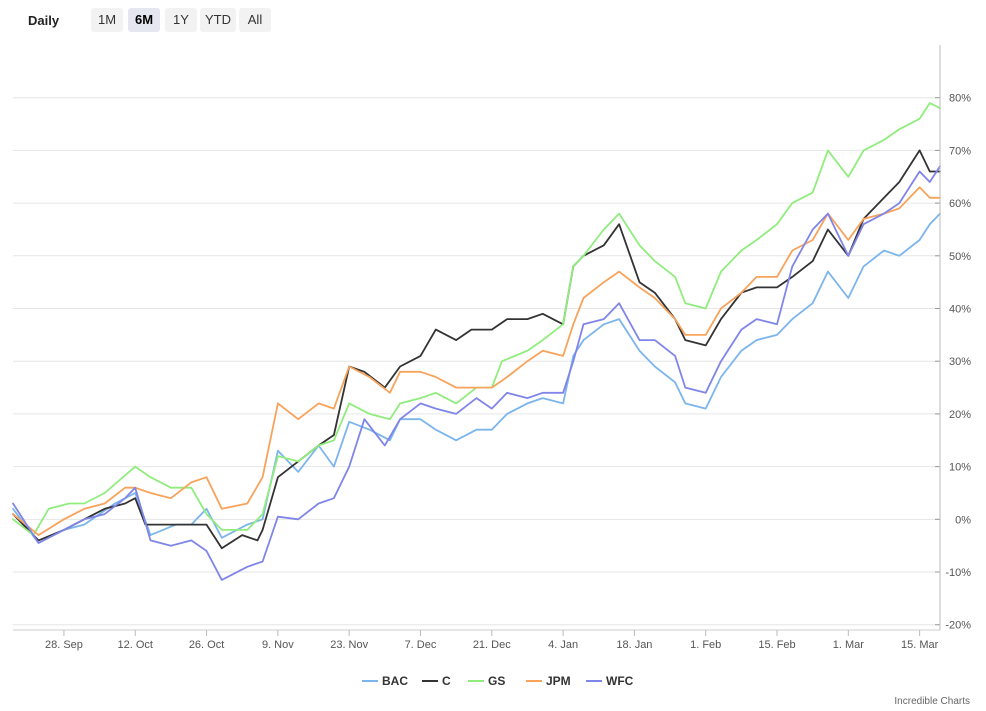 The image size is (986, 711). Describe the element at coordinates (486, 681) in the screenshot. I see `legend-item-gs: GS` at that location.